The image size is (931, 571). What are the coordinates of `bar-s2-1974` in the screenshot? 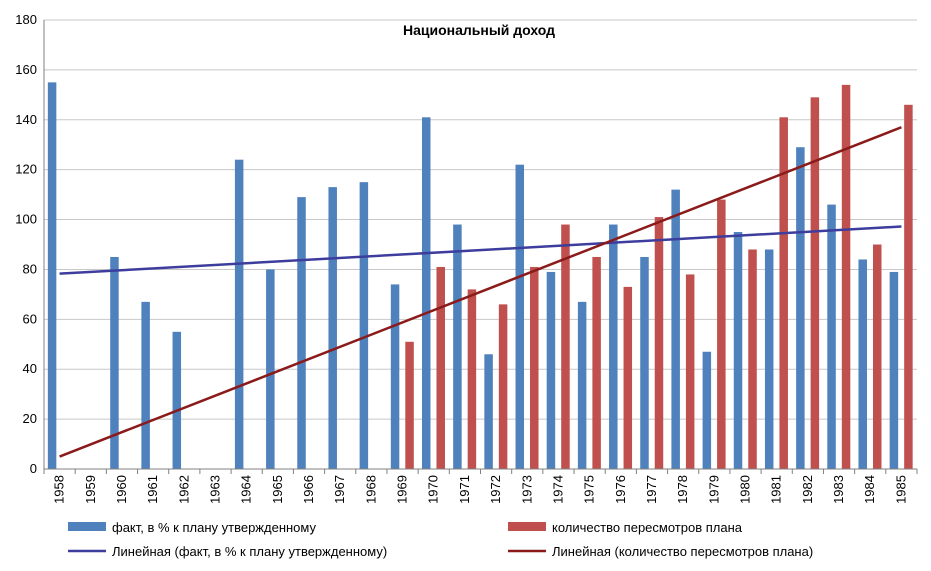 It's located at (565, 346).